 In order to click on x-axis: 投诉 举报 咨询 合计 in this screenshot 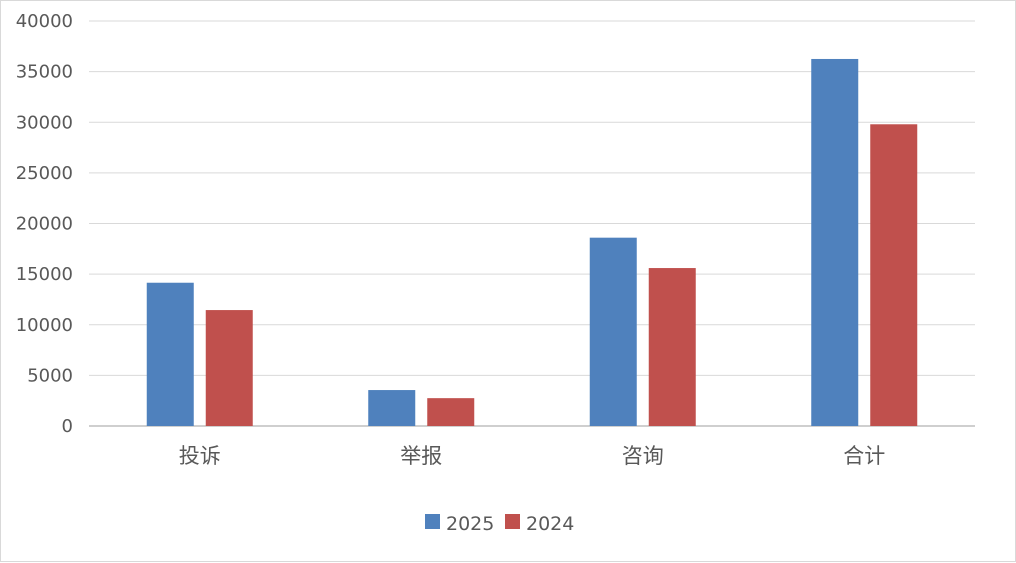, I will do `click(532, 456)`.